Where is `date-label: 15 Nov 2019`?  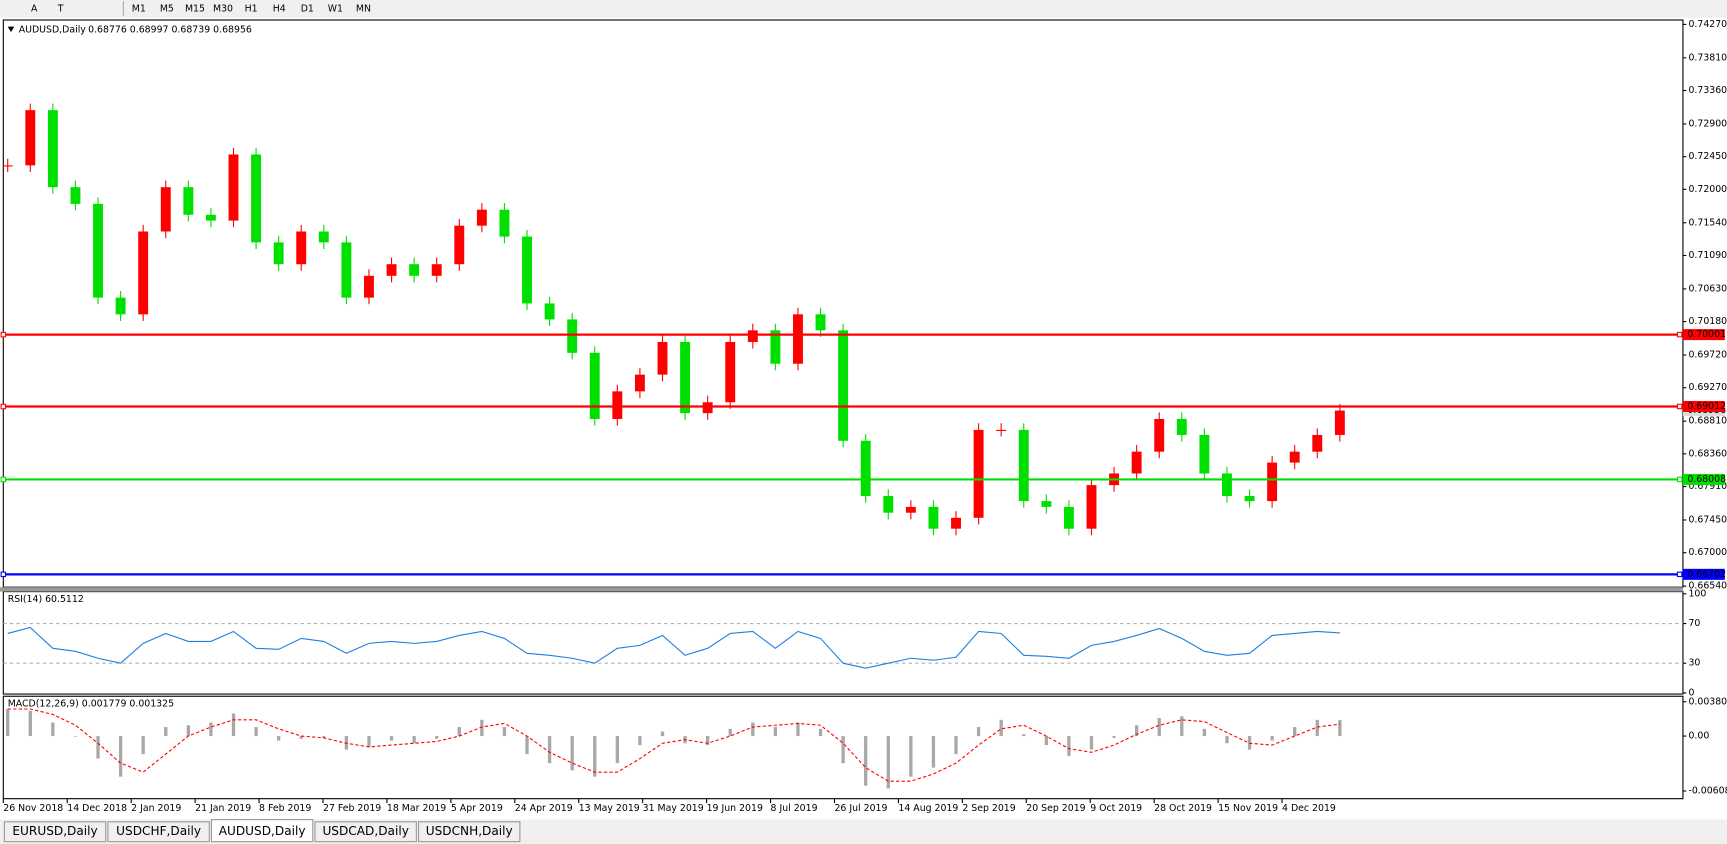
date-label: 15 Nov 2019 is located at coordinates (1248, 808).